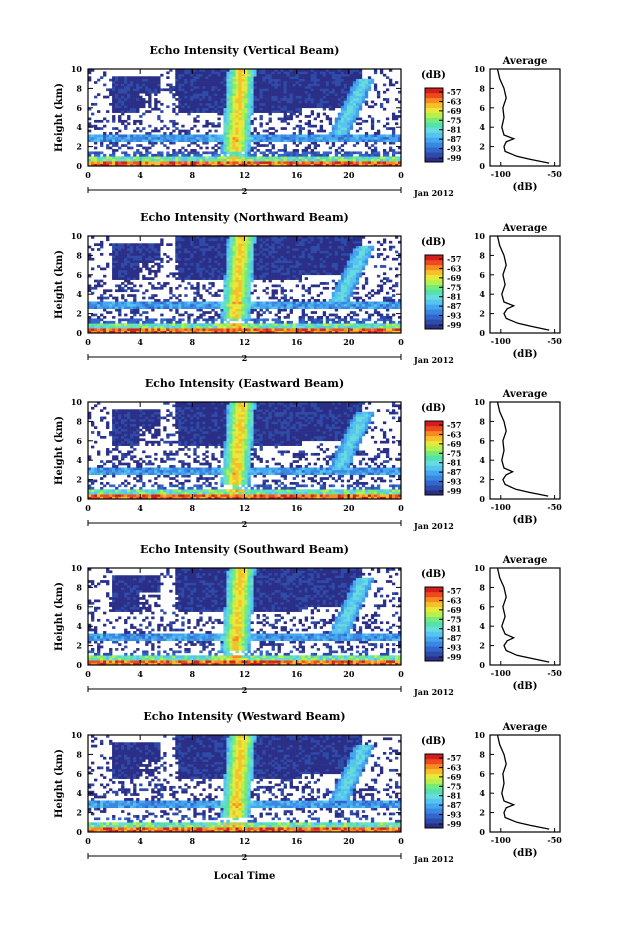 The width and height of the screenshot is (618, 929). What do you see at coordinates (454, 92) in the screenshot?
I see `colorbar-tick-label: -57` at bounding box center [454, 92].